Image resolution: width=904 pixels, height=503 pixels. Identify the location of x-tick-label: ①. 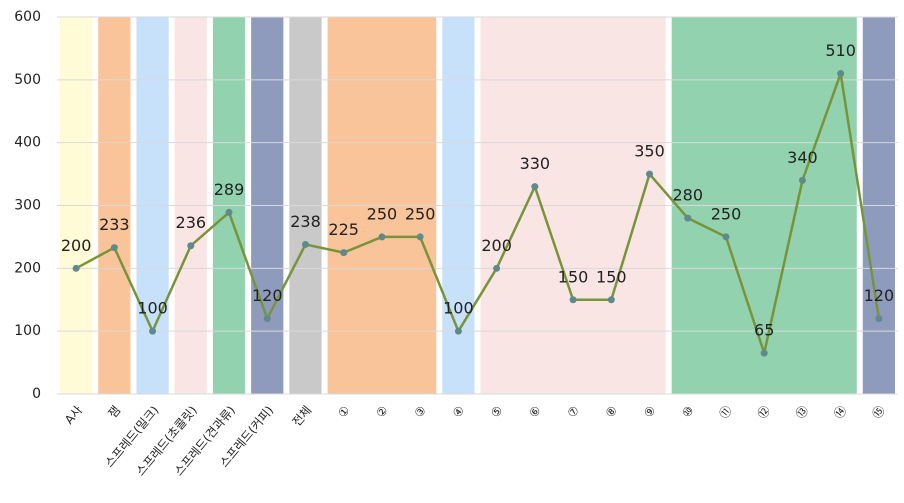
(344, 411).